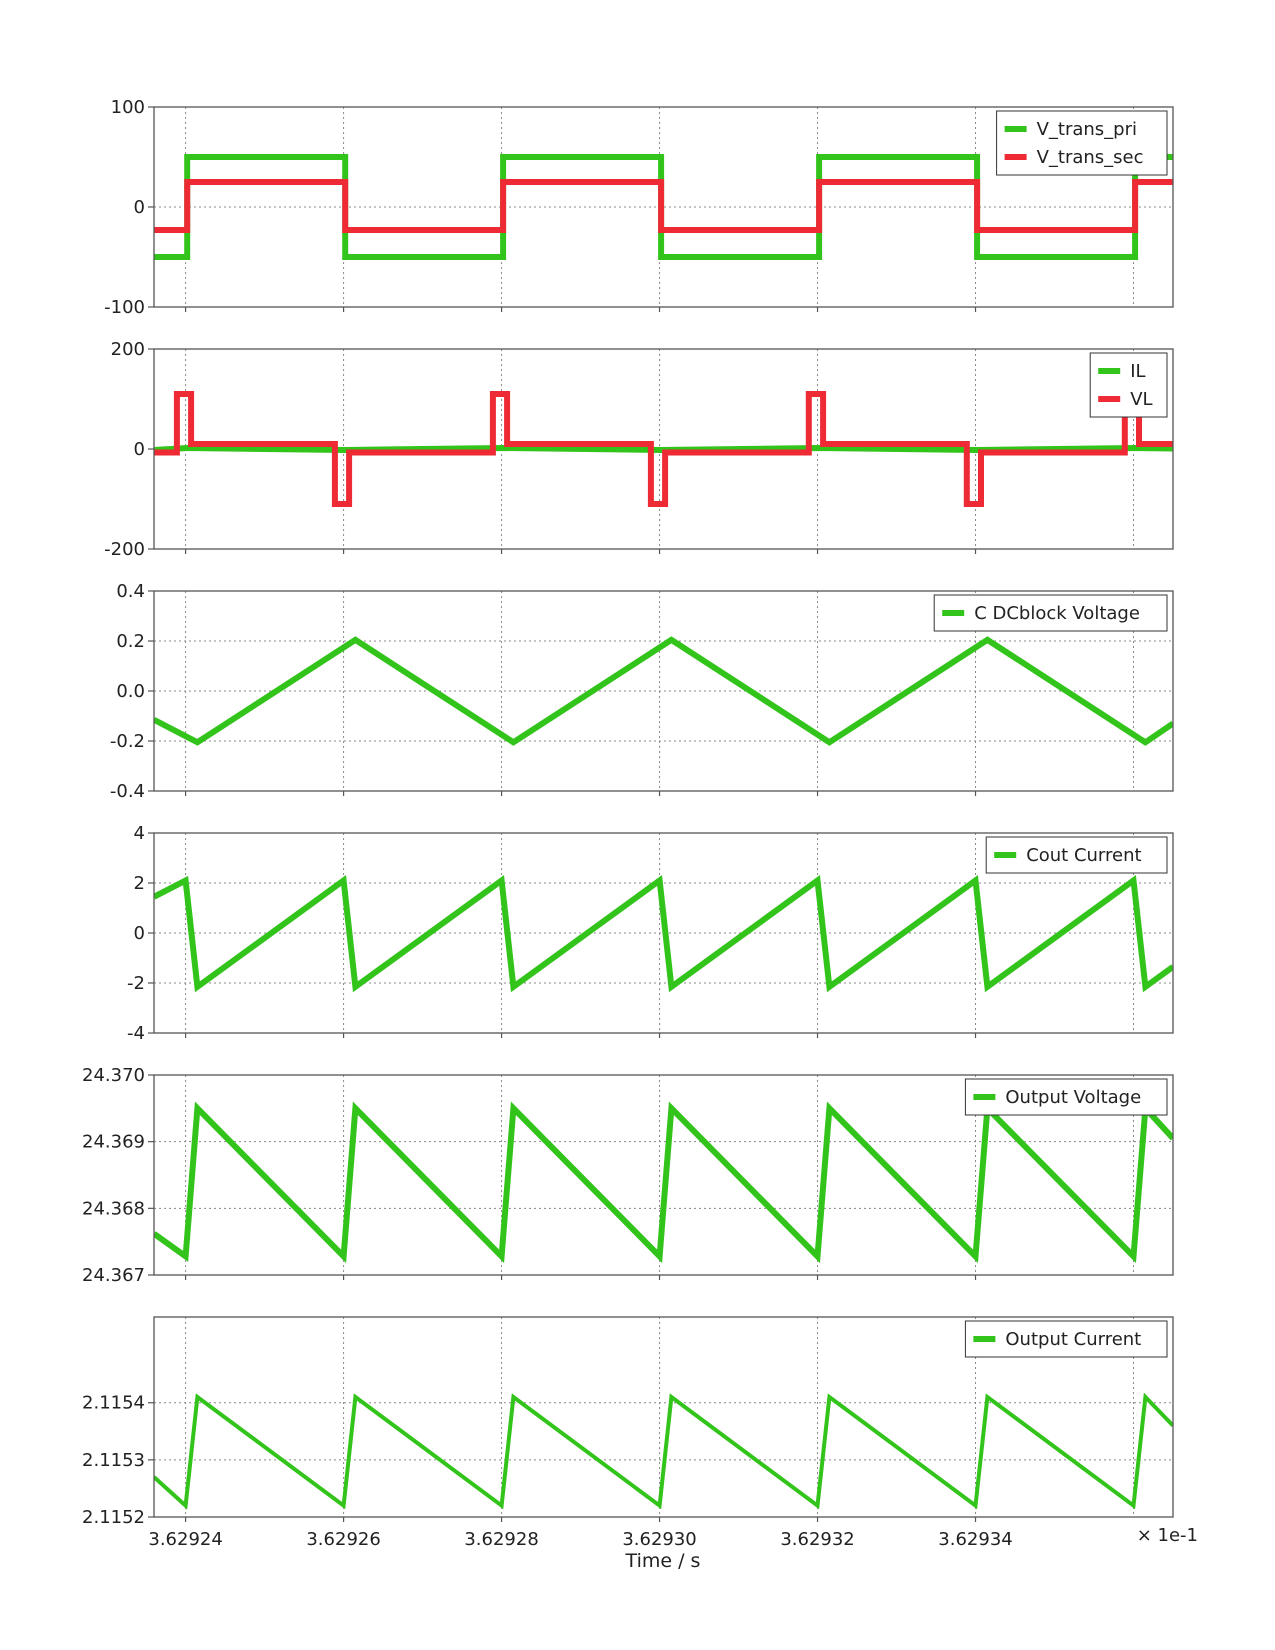 This screenshot has width=1275, height=1650. I want to click on y-tick-label: -0.4, so click(127, 791).